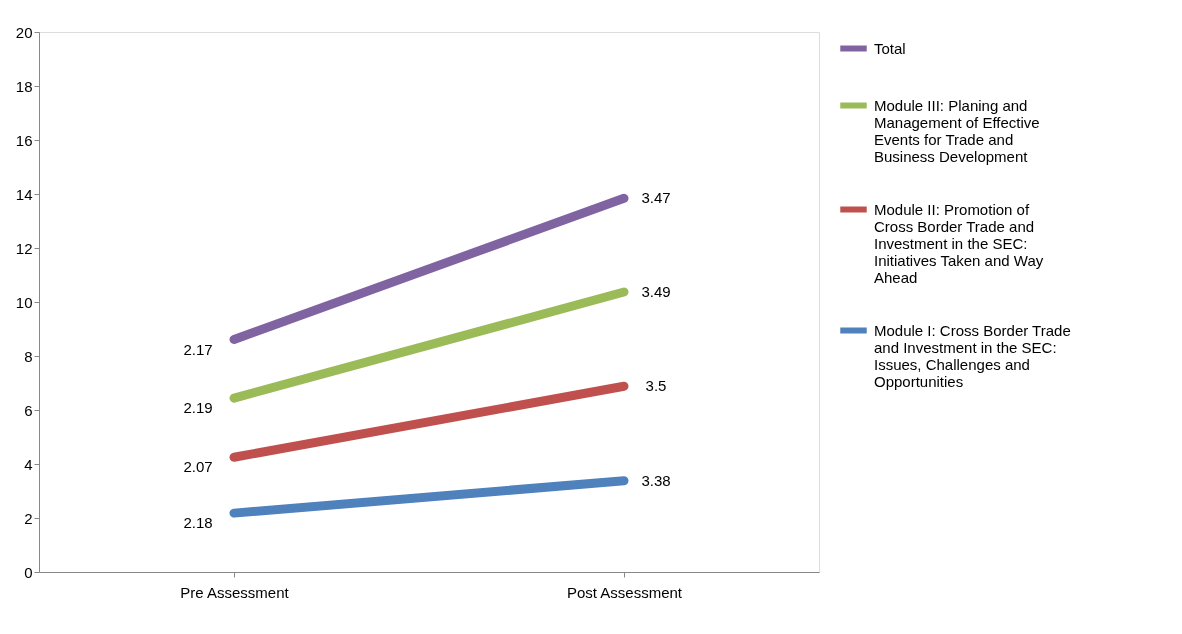  What do you see at coordinates (24, 194) in the screenshot?
I see `y-tick-label: 14` at bounding box center [24, 194].